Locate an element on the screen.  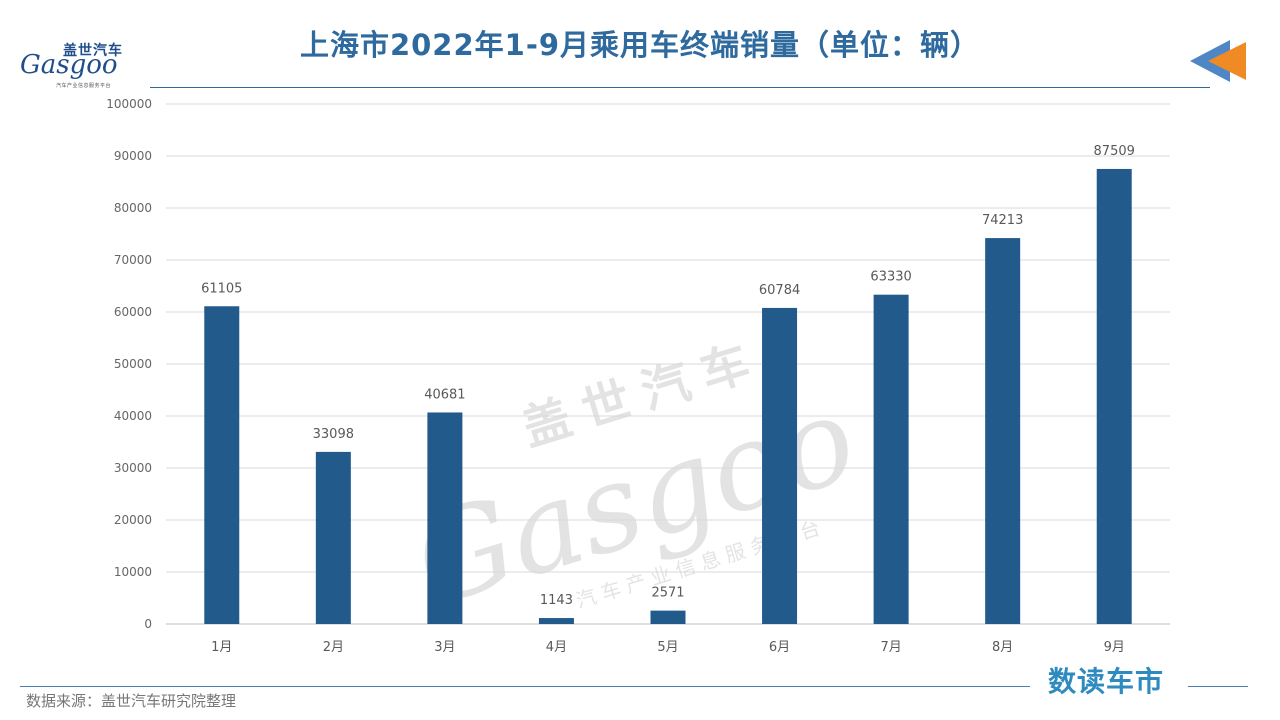
chart-title: 上海市2022年1-9月乘用车终端销量（单位：辆） is located at coordinates (640, 45).